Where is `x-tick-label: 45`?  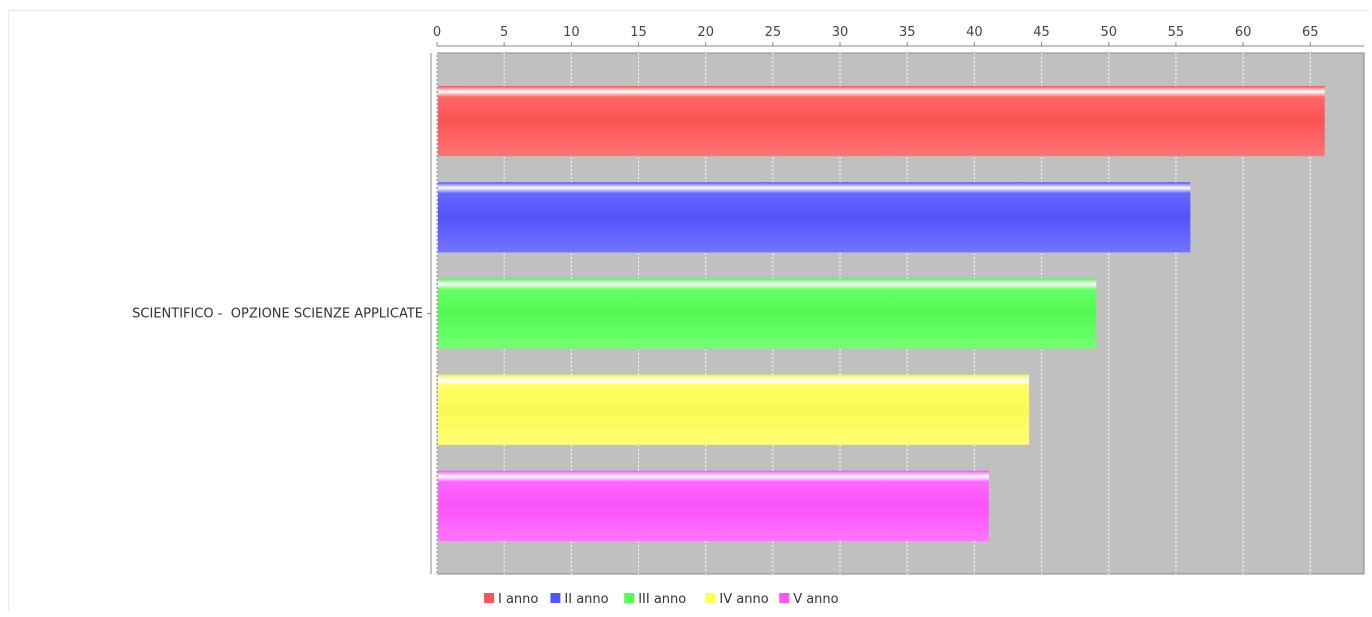
x-tick-label: 45 is located at coordinates (1041, 32).